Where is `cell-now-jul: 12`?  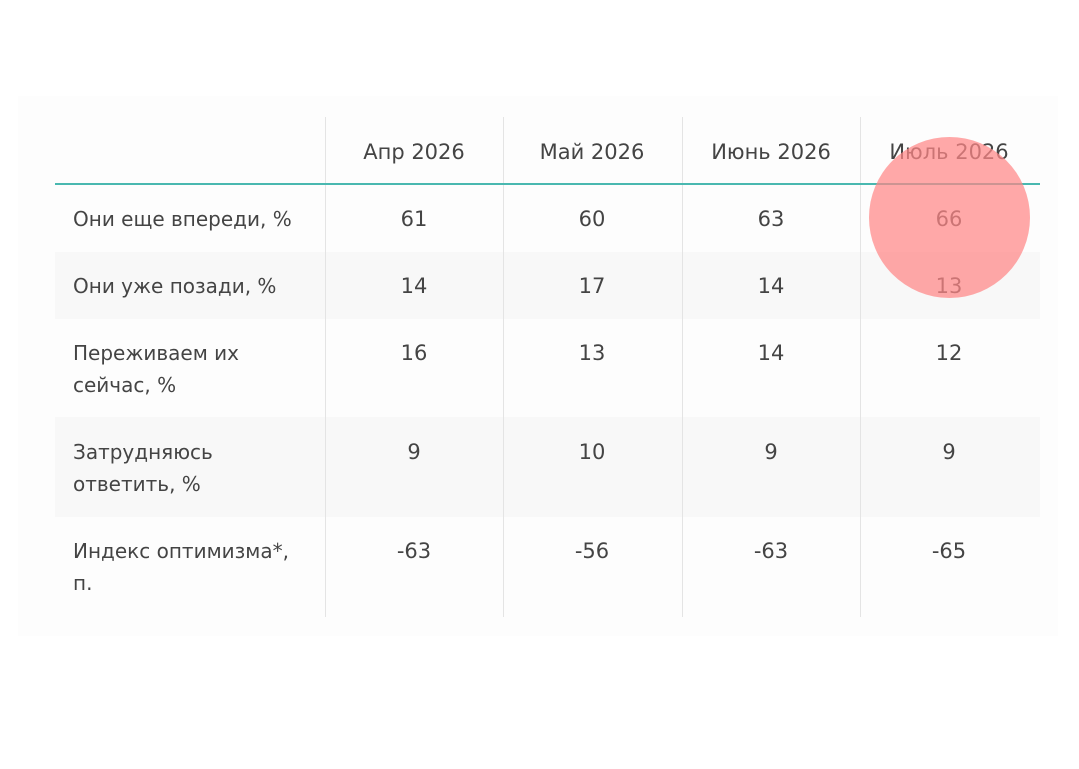
cell-now-jul: 12 is located at coordinates (949, 353).